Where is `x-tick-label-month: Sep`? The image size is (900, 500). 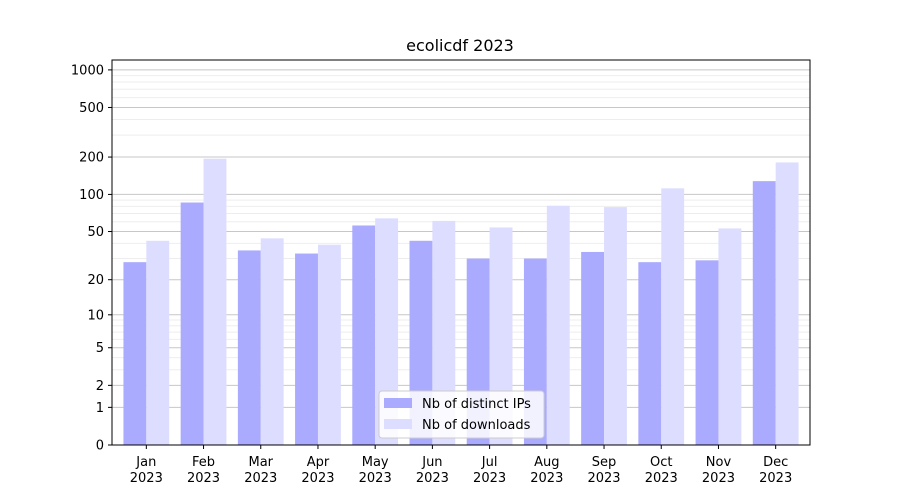
x-tick-label-month: Sep is located at coordinates (604, 462).